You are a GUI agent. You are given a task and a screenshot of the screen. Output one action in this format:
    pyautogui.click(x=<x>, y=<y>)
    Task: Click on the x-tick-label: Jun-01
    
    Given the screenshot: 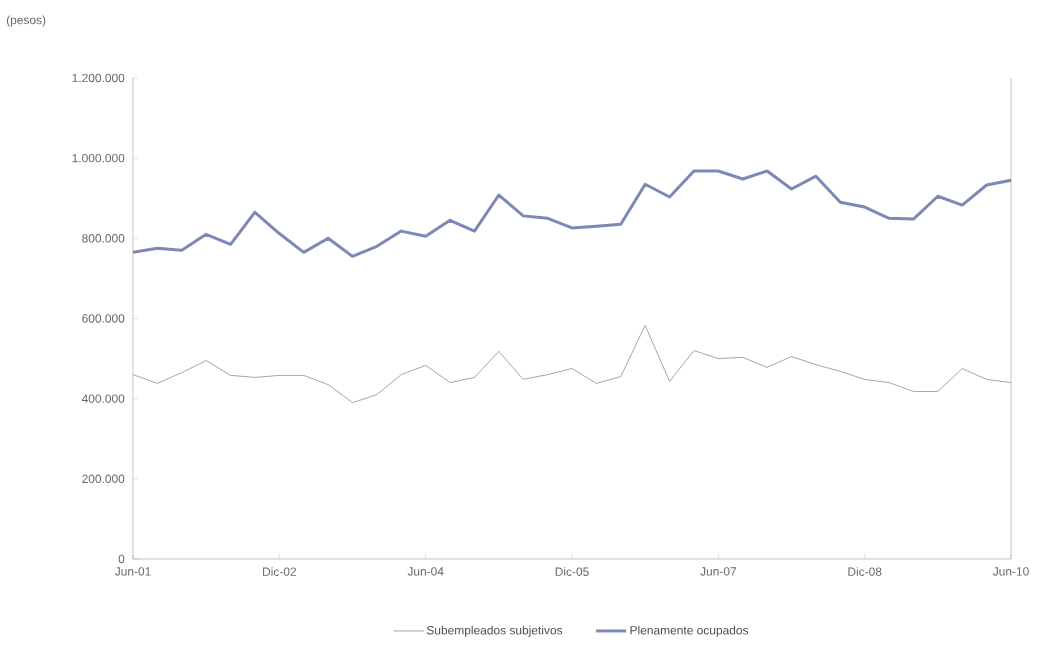 What is the action you would take?
    pyautogui.click(x=132, y=571)
    